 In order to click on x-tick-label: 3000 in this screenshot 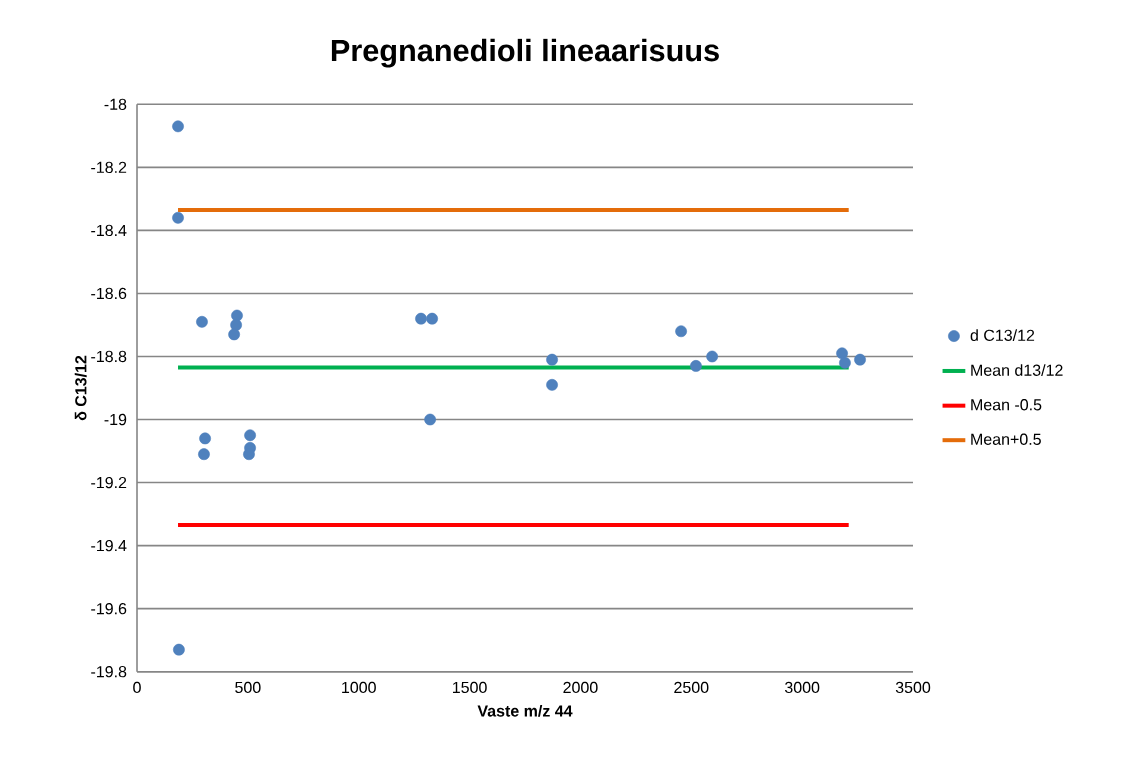, I will do `click(802, 687)`.